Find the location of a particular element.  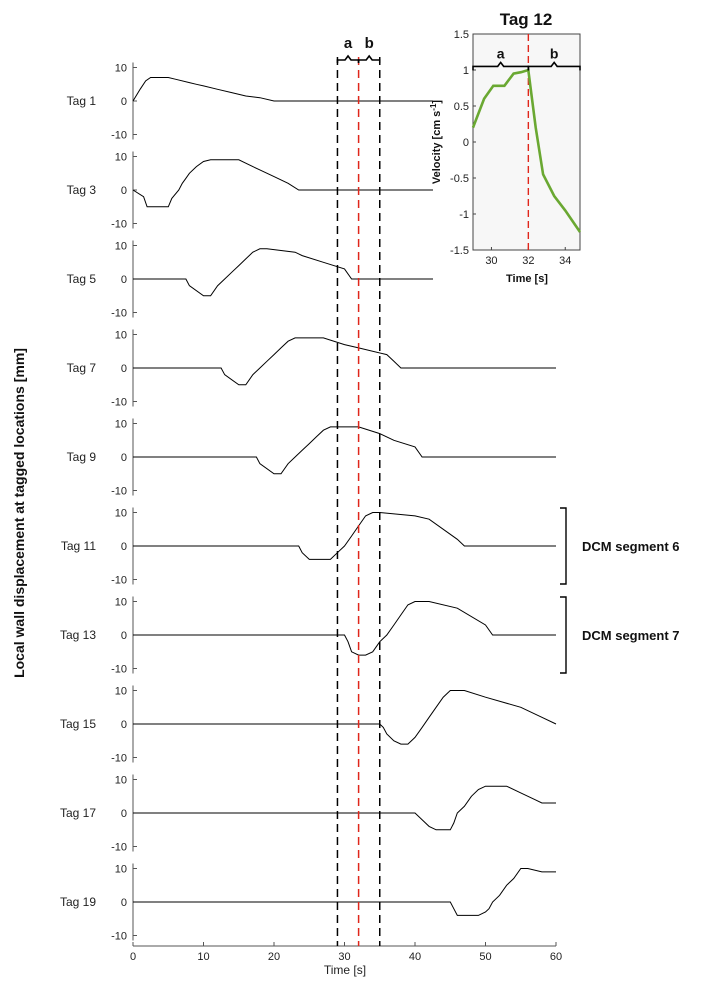

x-tick-label: 60 is located at coordinates (556, 957).